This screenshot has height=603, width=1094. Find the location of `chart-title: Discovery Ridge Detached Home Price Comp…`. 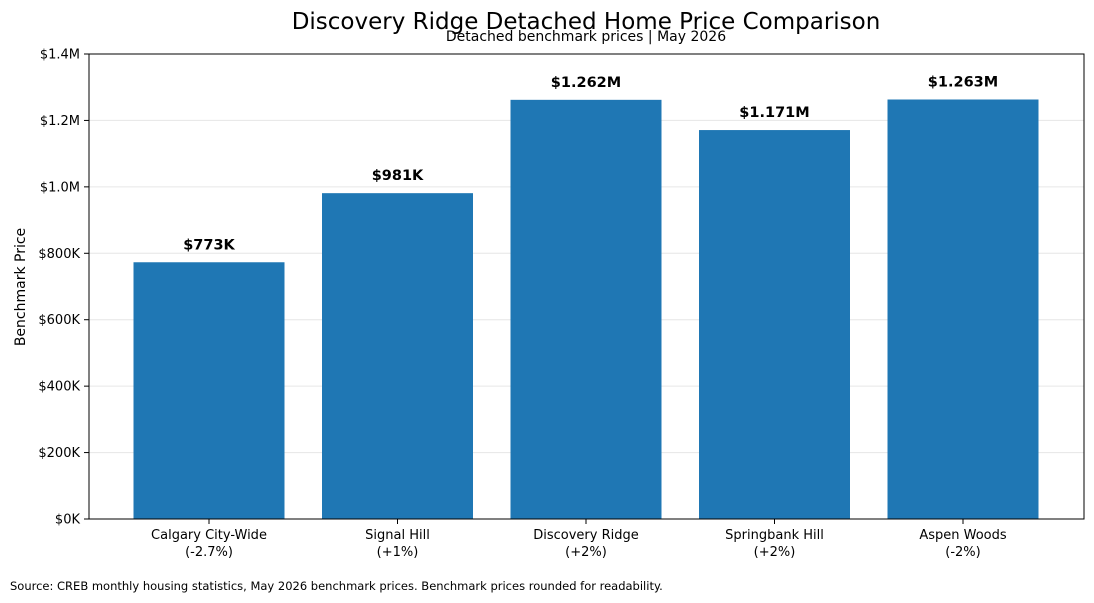

chart-title: Discovery Ridge Detached Home Price Comp… is located at coordinates (586, 22).